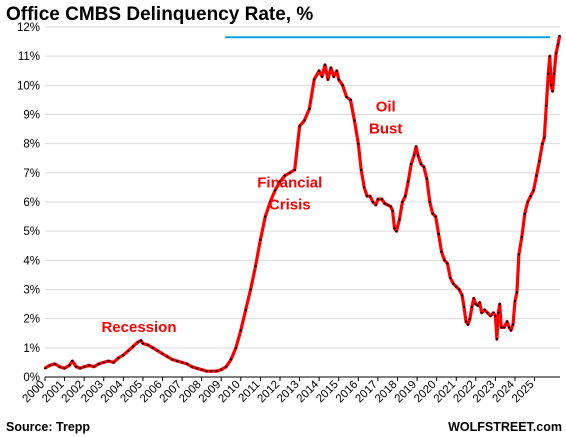 The image size is (566, 437). I want to click on x-tick-label: 2018, so click(386, 392).